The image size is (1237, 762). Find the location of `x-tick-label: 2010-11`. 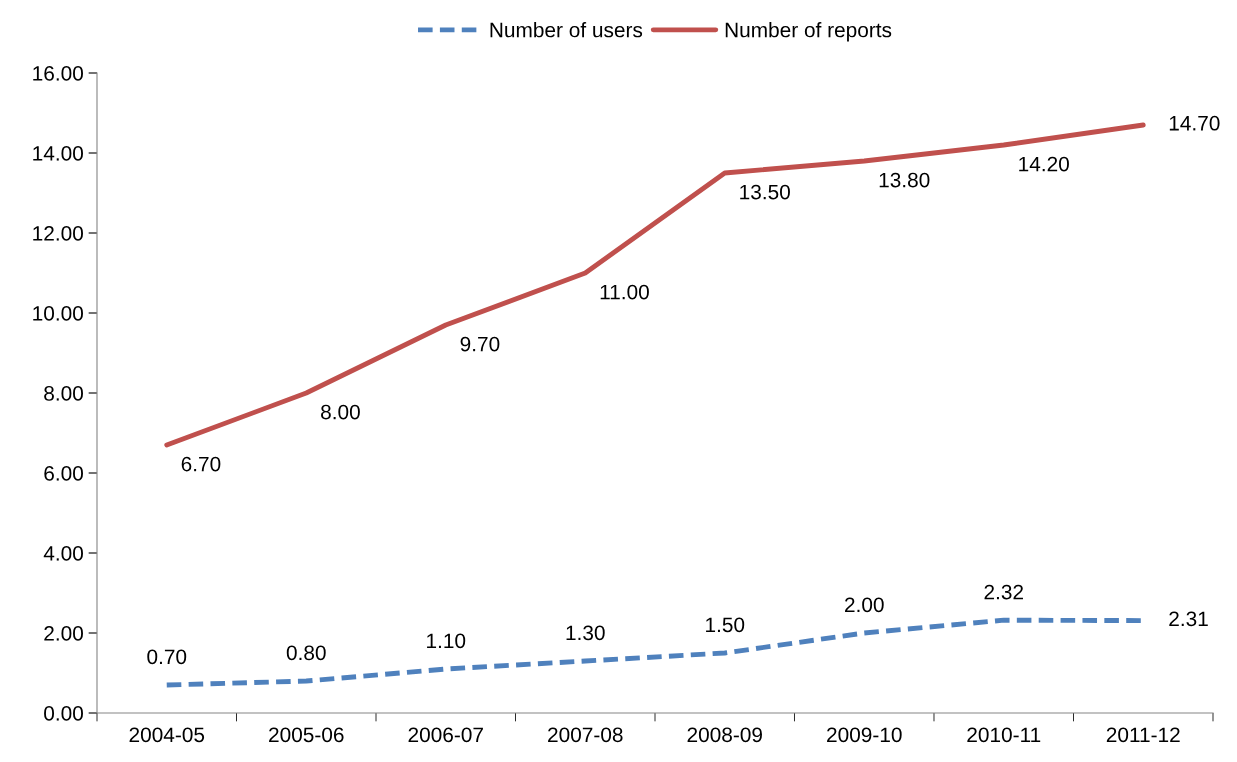

x-tick-label: 2010-11 is located at coordinates (1004, 735).